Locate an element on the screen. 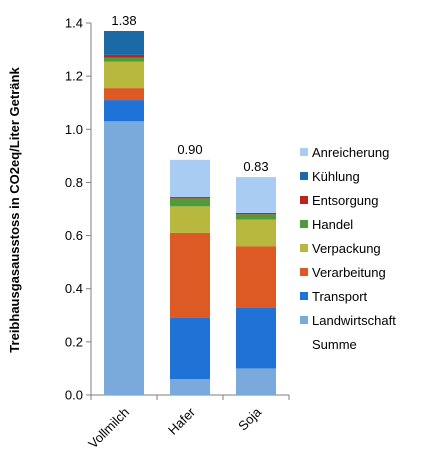 The image size is (439, 456). legend-label-landwirtschaft: Landwirtschaft is located at coordinates (354, 320).